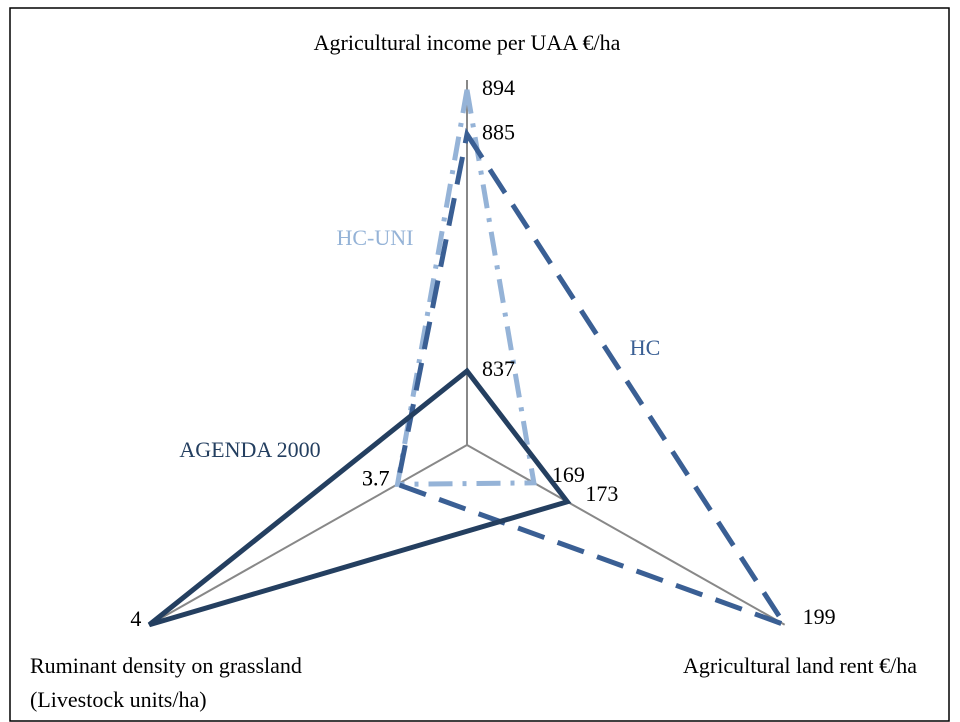 The height and width of the screenshot is (722, 960). Describe the element at coordinates (135, 618) in the screenshot. I see `value-label: 4` at that location.